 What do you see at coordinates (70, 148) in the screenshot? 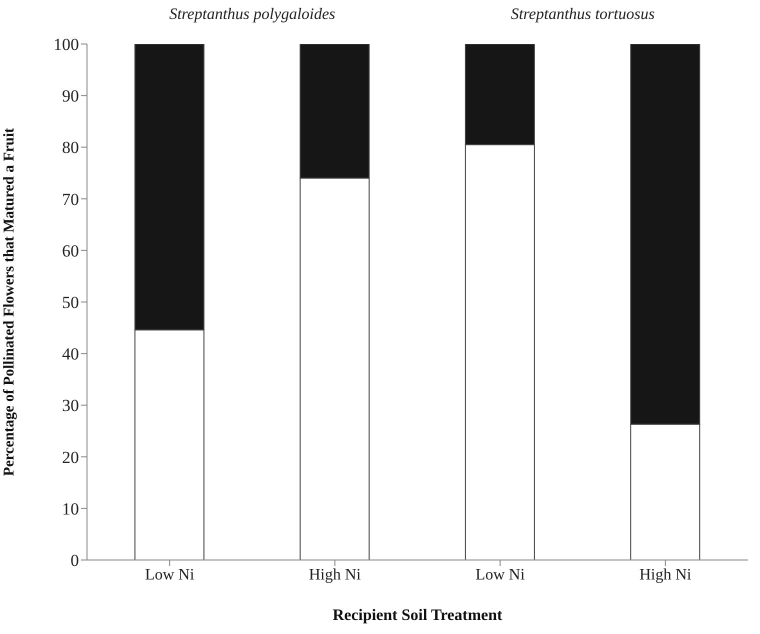
I see `y-tick-label: 80` at bounding box center [70, 148].